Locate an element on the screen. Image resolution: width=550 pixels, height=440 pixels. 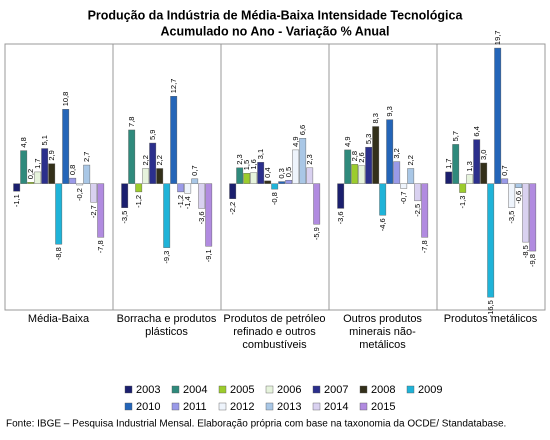
x-tick-label: Outros produtos minerais não-metálicos is located at coordinates (382, 332).